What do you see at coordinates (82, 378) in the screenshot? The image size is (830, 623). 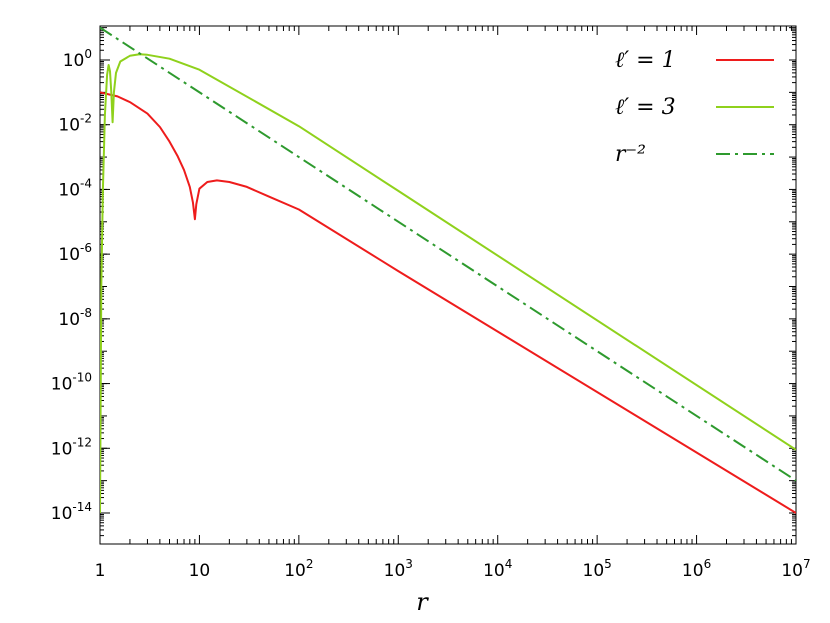 I see `y-tick-label-exponent: -10` at bounding box center [82, 378].